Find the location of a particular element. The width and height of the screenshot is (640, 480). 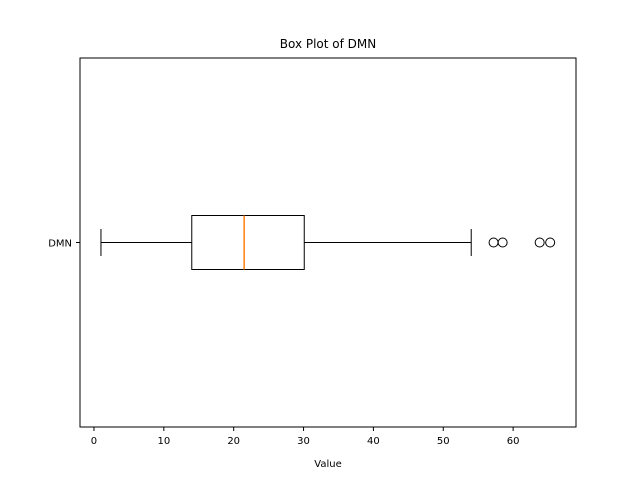

y-axis: DMN is located at coordinates (64, 244).